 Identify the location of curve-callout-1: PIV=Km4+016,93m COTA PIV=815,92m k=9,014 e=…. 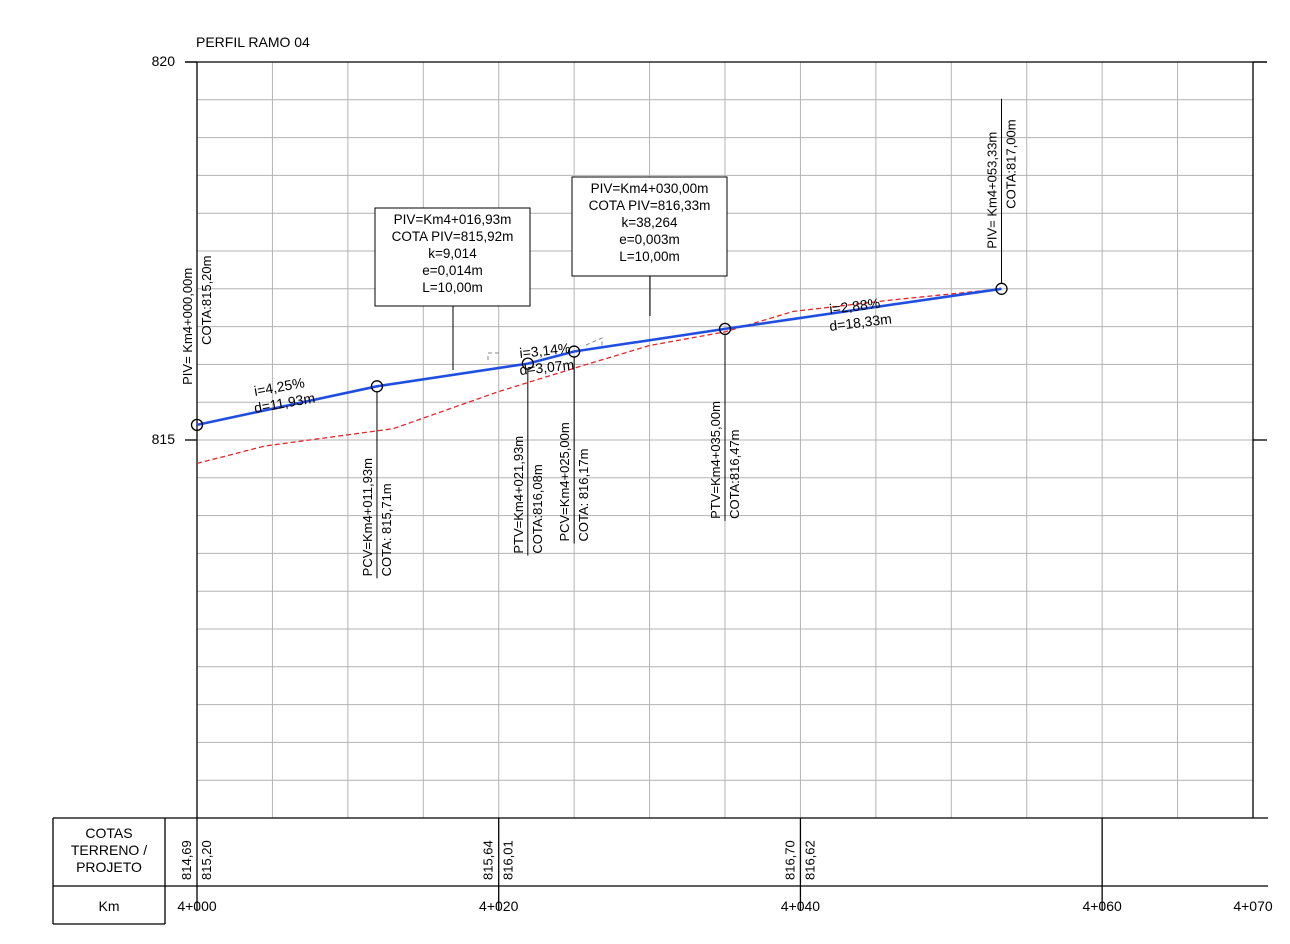
(452, 288).